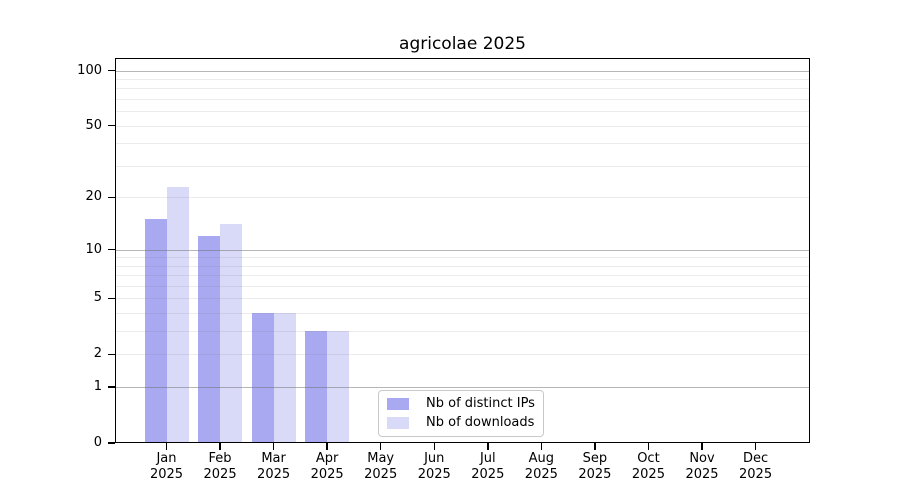 The image size is (900, 500). Describe the element at coordinates (97, 387) in the screenshot. I see `y-tick-label: 1` at that location.